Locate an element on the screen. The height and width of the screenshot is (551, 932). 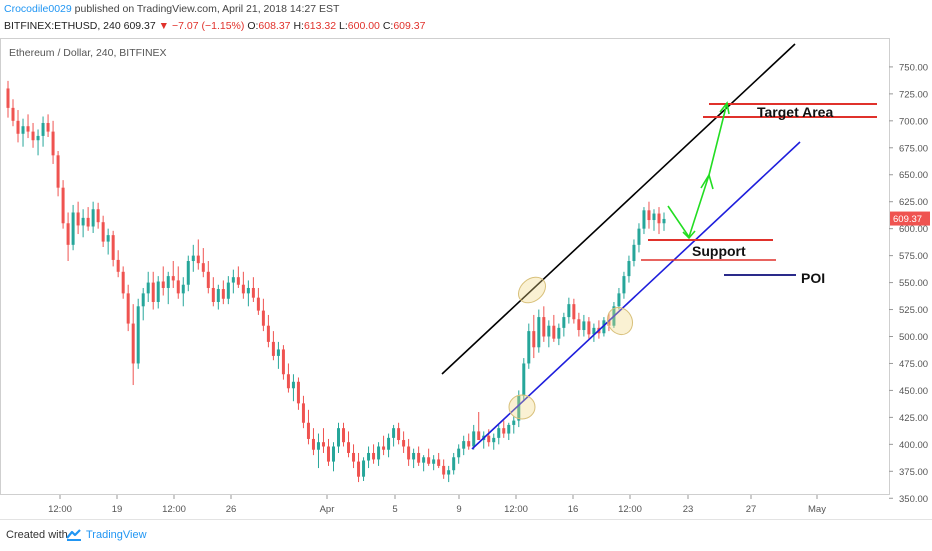
current-price-marker is located at coordinates (910, 218).